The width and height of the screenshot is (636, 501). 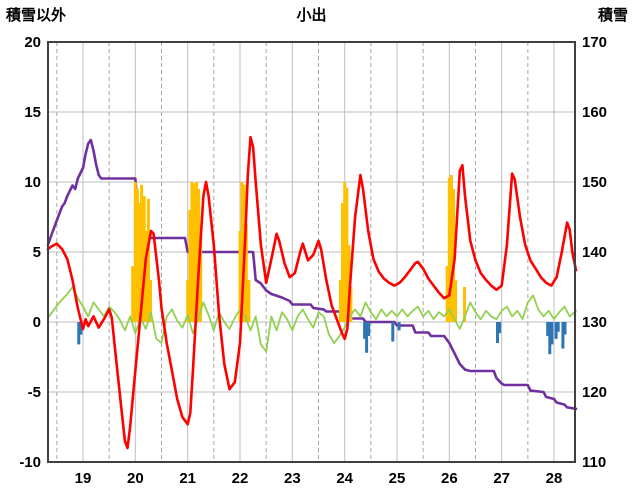 I want to click on right-axis-title: 積雪, so click(x=612, y=15).